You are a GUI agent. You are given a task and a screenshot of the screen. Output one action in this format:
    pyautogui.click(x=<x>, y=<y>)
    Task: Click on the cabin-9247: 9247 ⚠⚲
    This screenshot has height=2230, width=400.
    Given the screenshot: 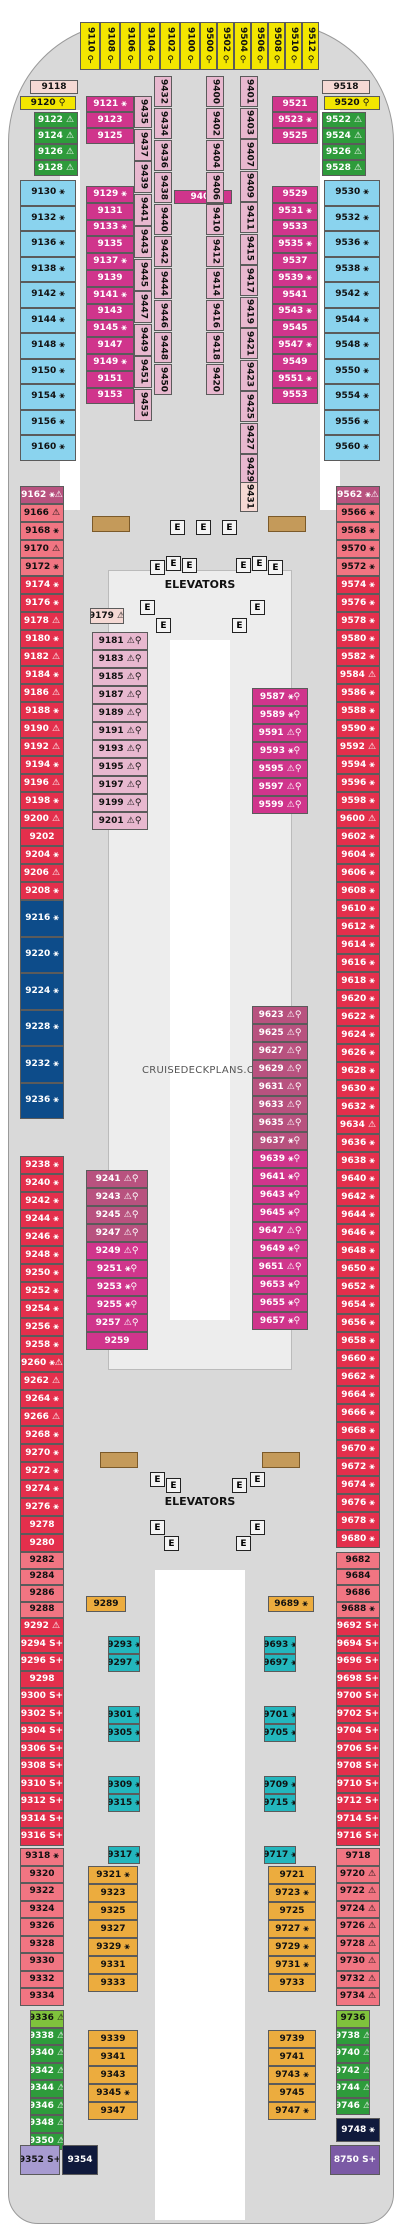 What is the action you would take?
    pyautogui.click(x=117, y=1233)
    